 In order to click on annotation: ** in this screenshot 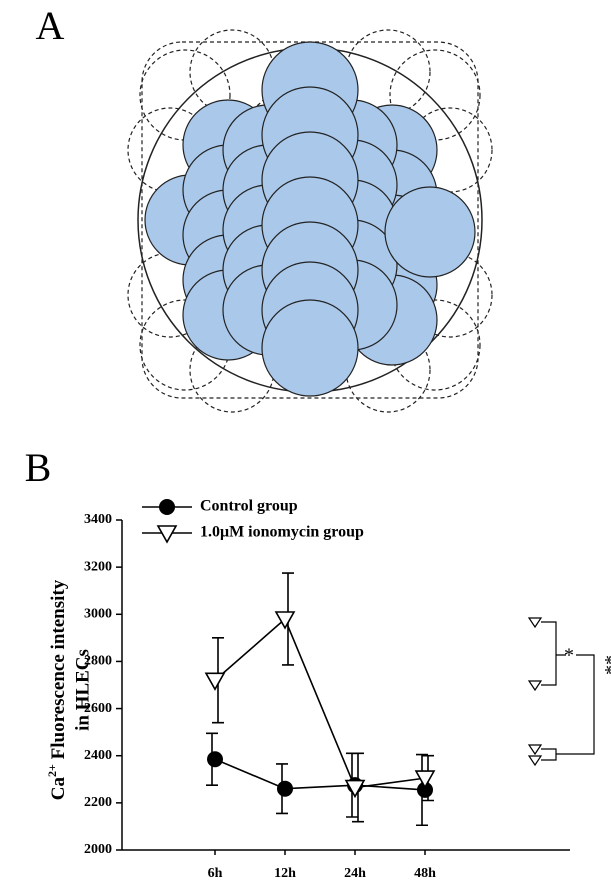, I will do `click(602, 665)`.